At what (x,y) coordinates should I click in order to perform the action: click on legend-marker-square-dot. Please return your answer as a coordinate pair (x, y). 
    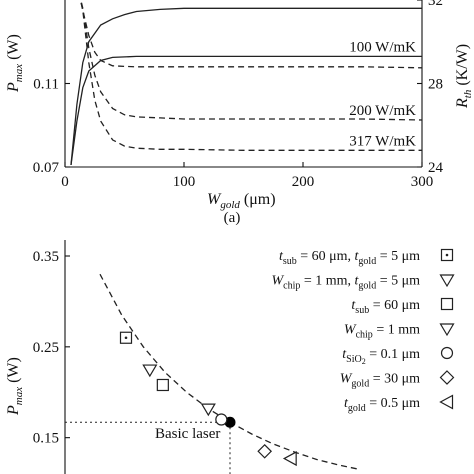
    Looking at the image, I should click on (447, 255).